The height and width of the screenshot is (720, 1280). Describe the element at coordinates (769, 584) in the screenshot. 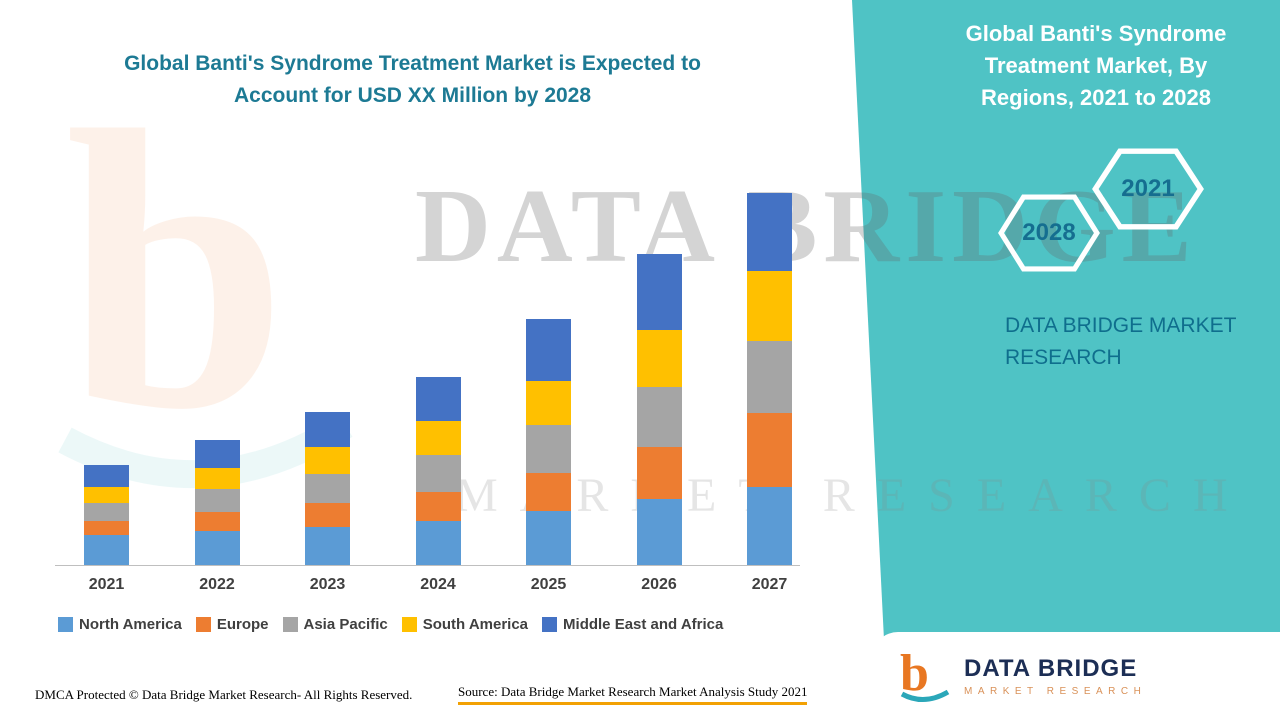

I see `x-axis-label: 2027` at that location.